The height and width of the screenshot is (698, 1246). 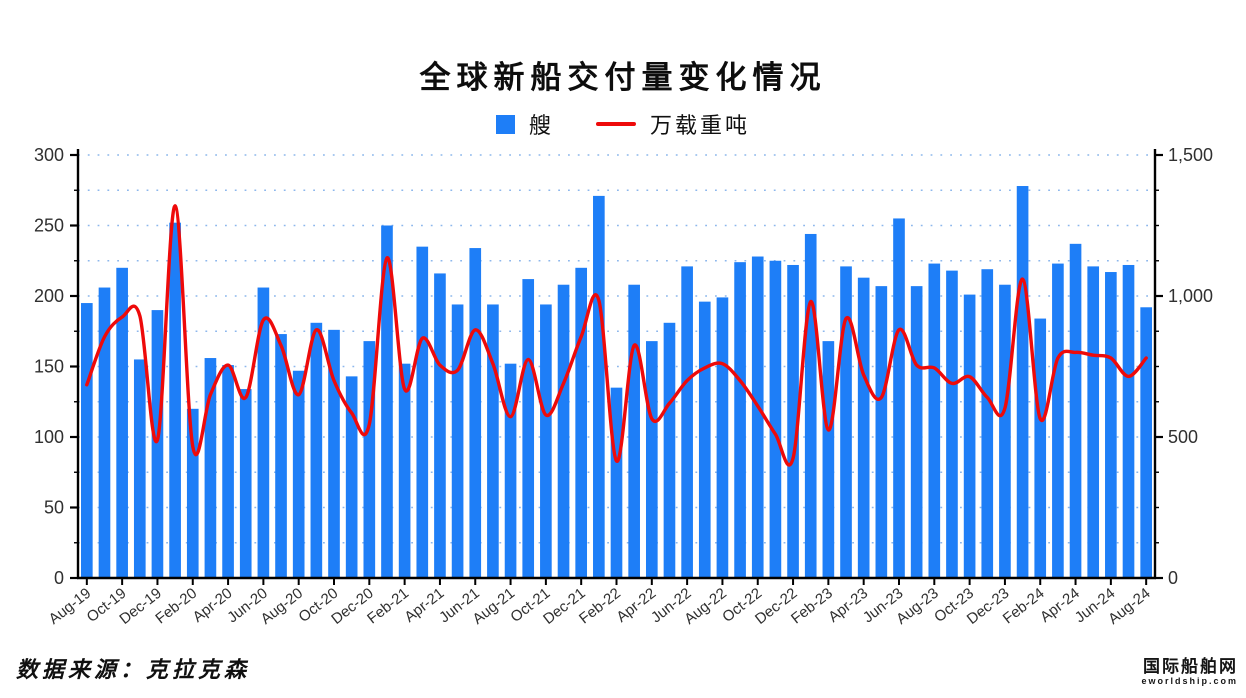 I want to click on svg-text: Feb-20, so click(x=176, y=606).